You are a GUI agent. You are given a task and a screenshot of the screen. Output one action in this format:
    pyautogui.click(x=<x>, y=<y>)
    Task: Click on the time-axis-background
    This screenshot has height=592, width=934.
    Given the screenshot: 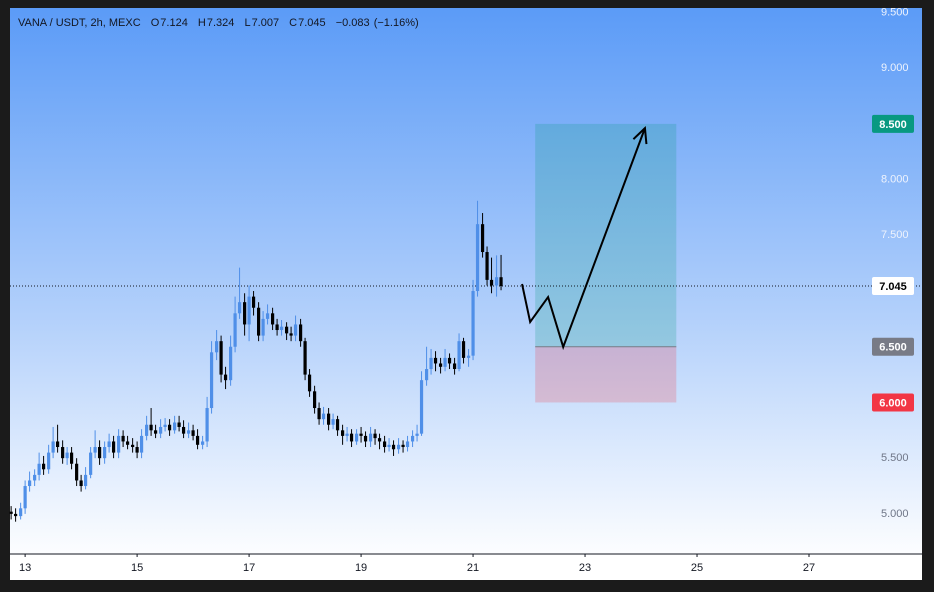 What is the action you would take?
    pyautogui.click(x=466, y=567)
    